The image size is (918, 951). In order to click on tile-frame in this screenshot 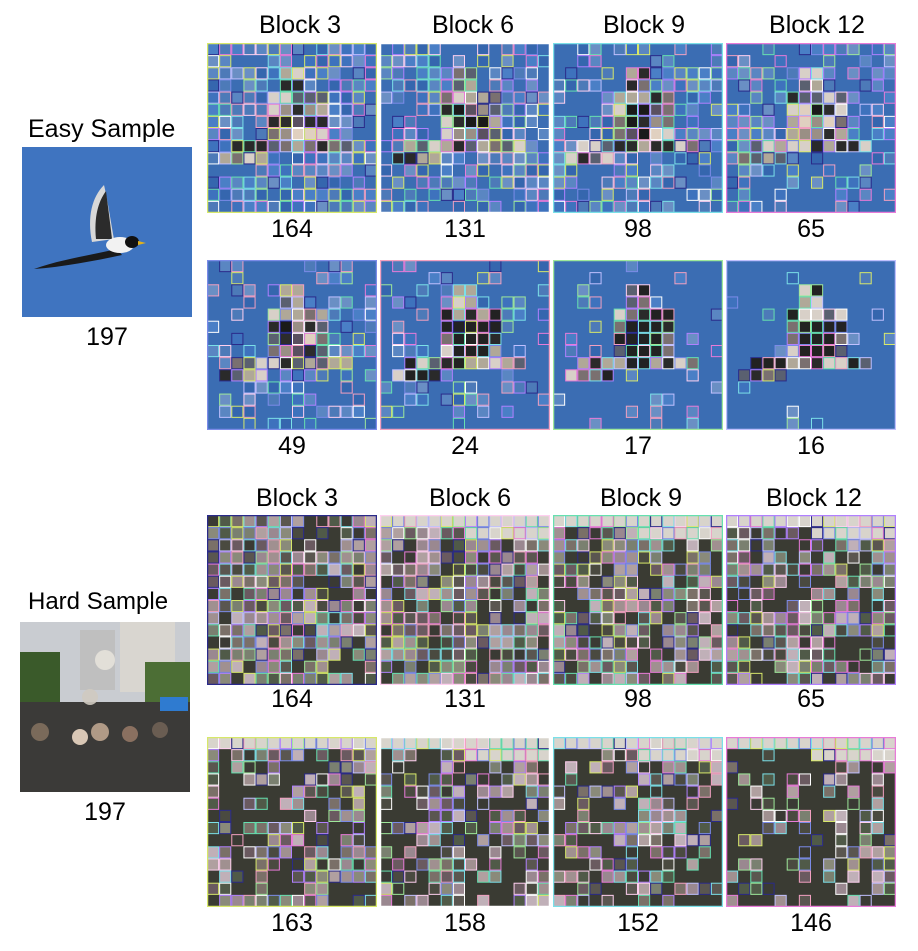, I will do `click(638, 128)`.